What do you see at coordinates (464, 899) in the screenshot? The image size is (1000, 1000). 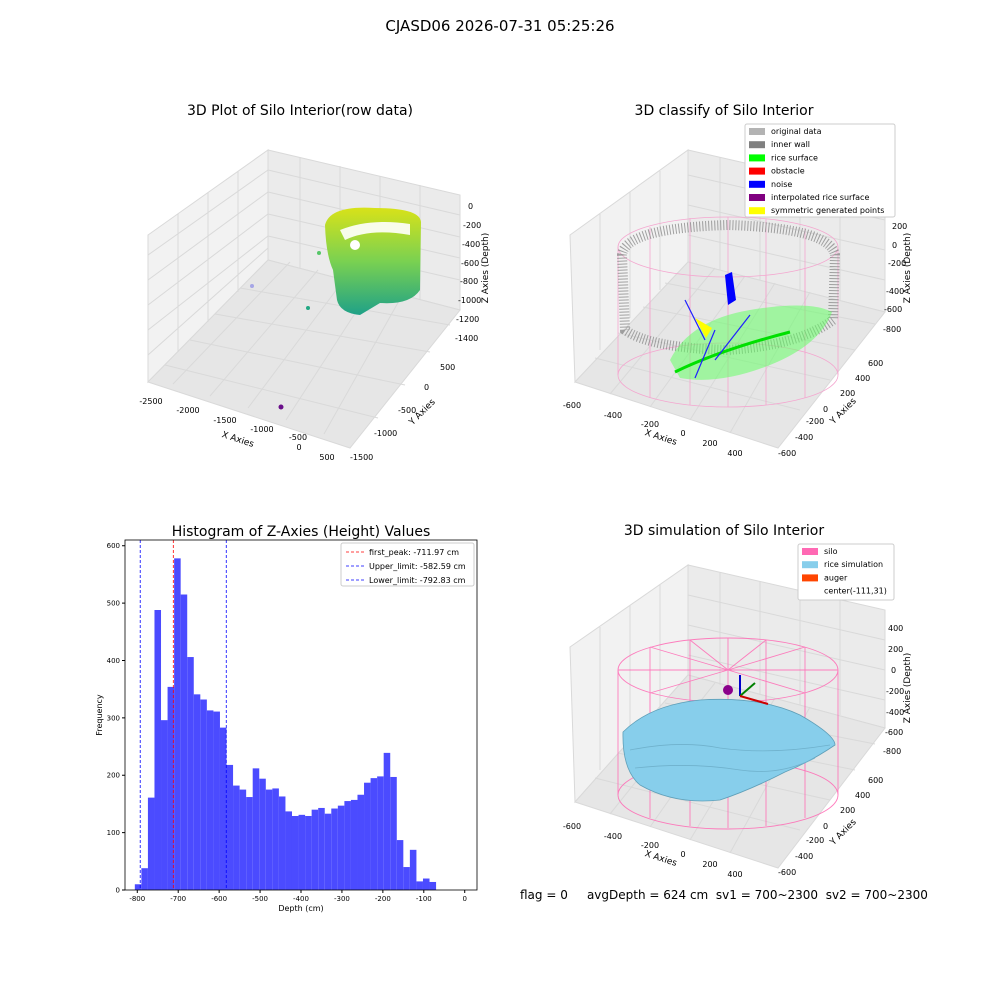 I see `histogram-x-tick: 0` at bounding box center [464, 899].